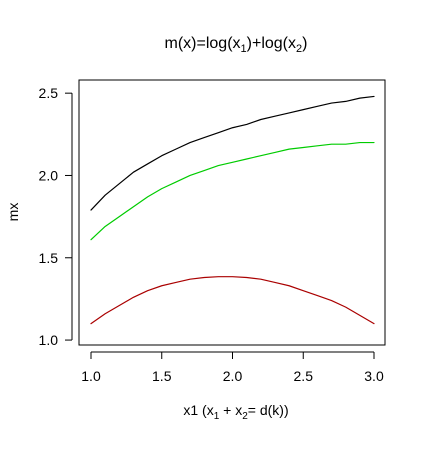 The height and width of the screenshot is (449, 426). What do you see at coordinates (230, 410) in the screenshot?
I see `x-axis-label-part: + x` at bounding box center [230, 410].